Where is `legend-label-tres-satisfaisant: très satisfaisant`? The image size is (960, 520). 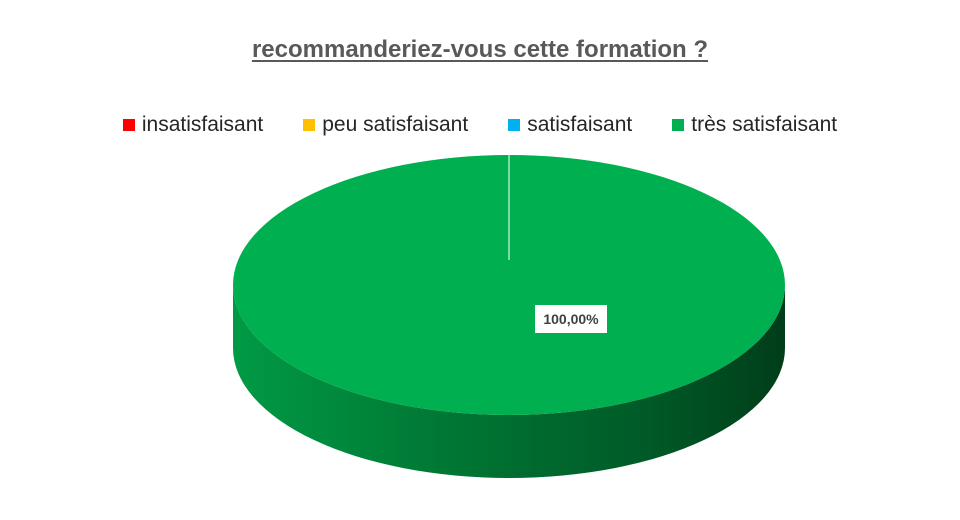 legend-label-tres-satisfaisant: très satisfaisant is located at coordinates (764, 124).